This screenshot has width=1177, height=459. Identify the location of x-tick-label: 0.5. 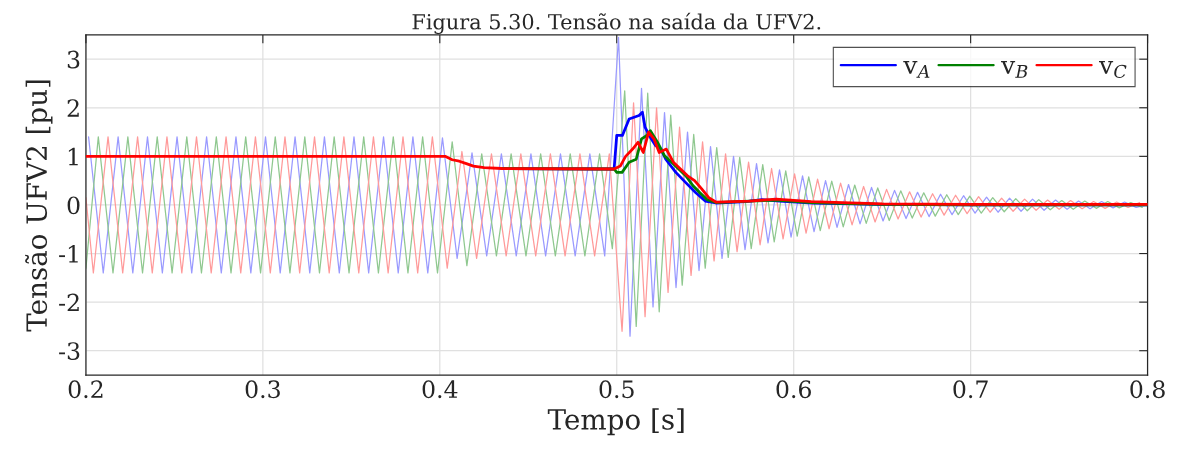
(616, 389).